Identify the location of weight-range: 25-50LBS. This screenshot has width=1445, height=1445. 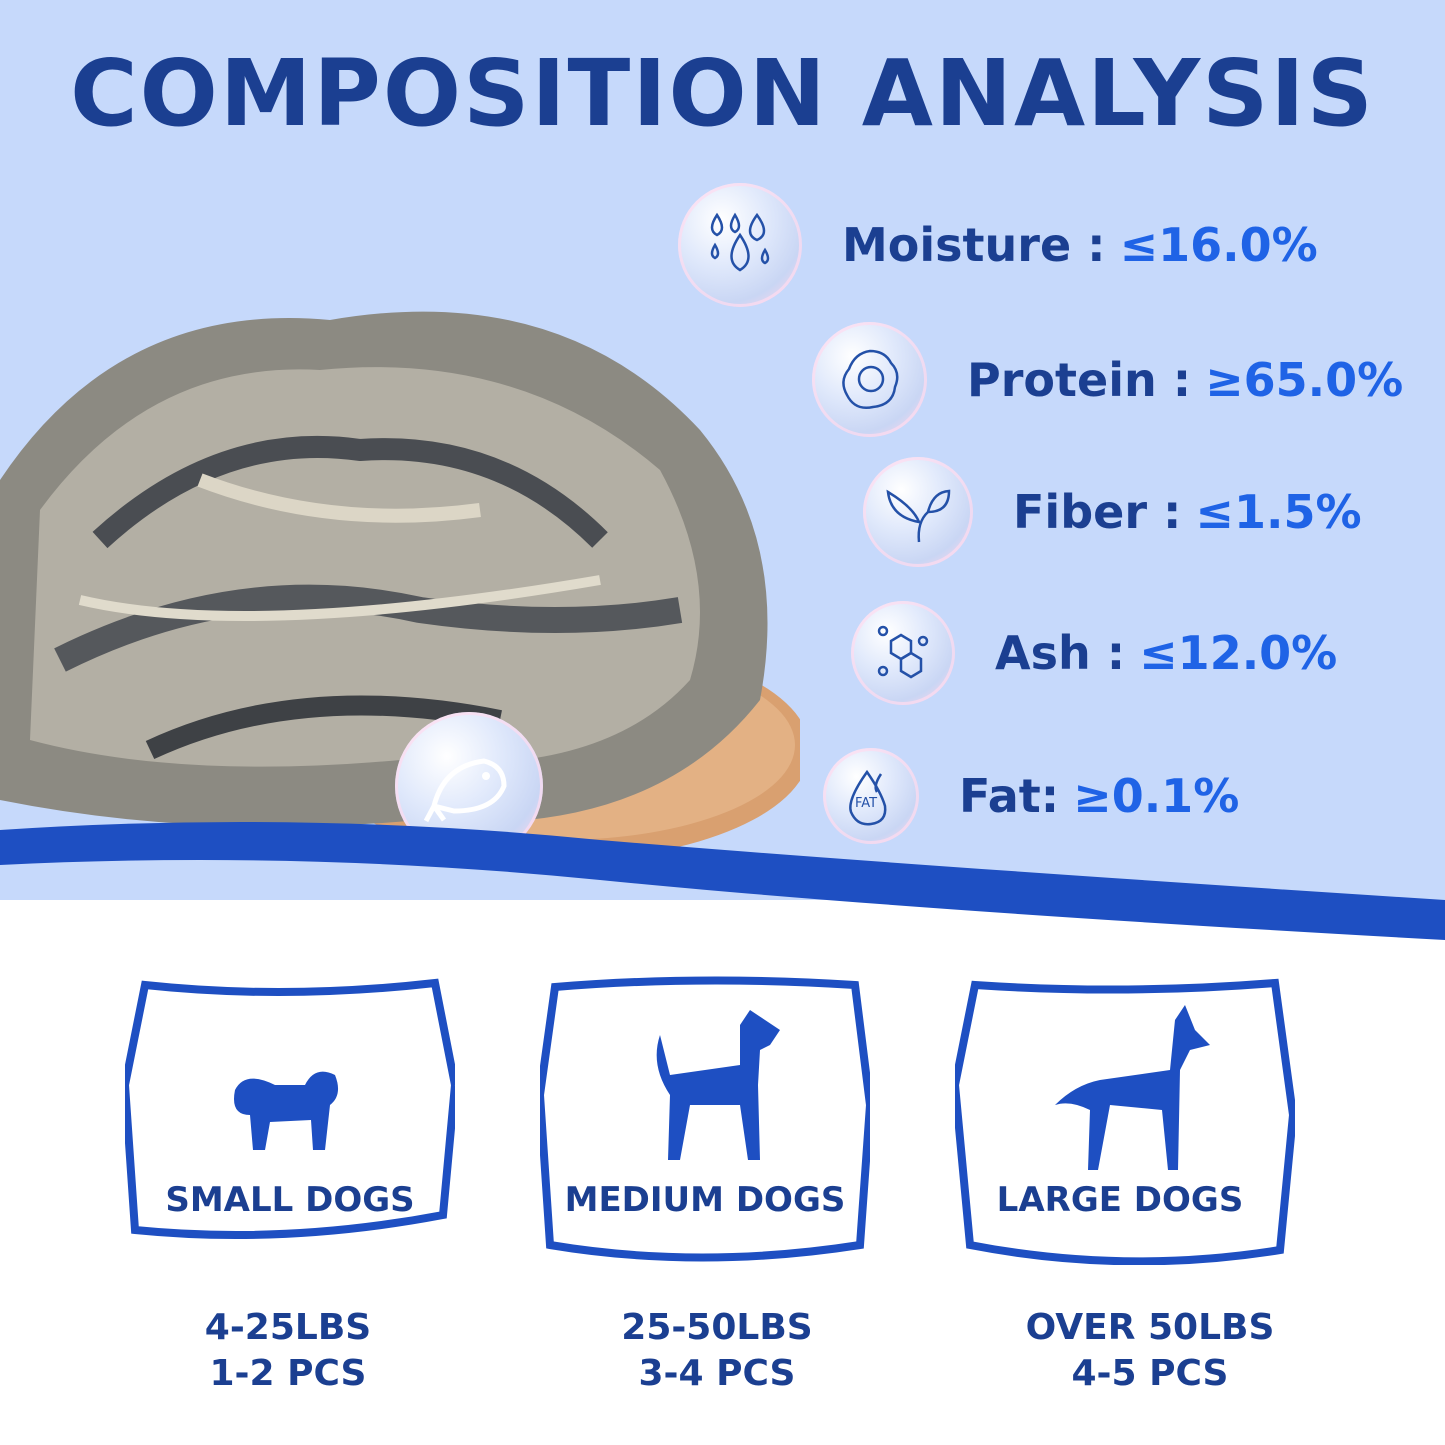
(717, 1327).